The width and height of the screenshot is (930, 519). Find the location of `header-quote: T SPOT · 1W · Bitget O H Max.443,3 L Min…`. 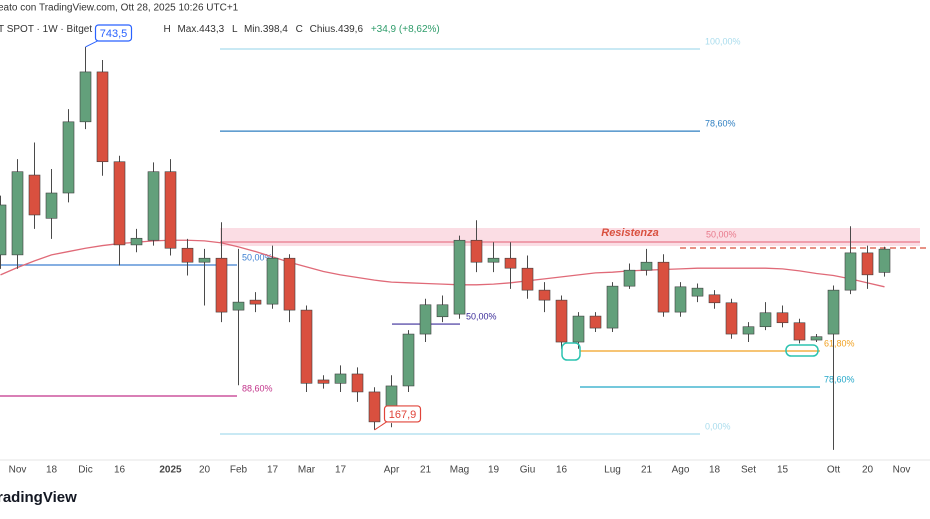

header-quote: T SPOT · 1W · Bitget O H Max.443,3 L Min… is located at coordinates (220, 29).